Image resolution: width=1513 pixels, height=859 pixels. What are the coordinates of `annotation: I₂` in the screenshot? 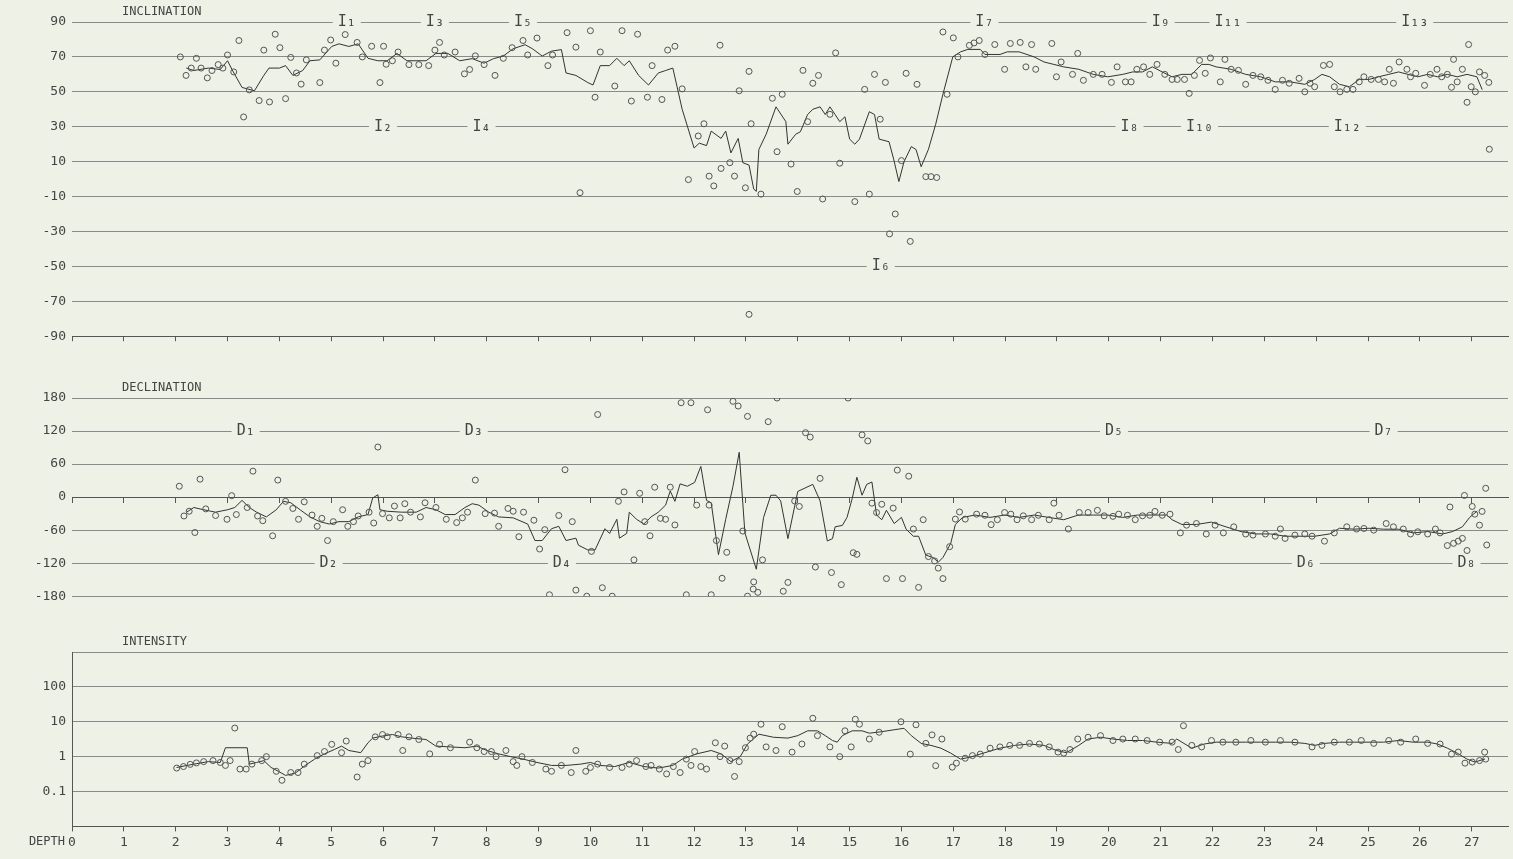 It's located at (383, 125).